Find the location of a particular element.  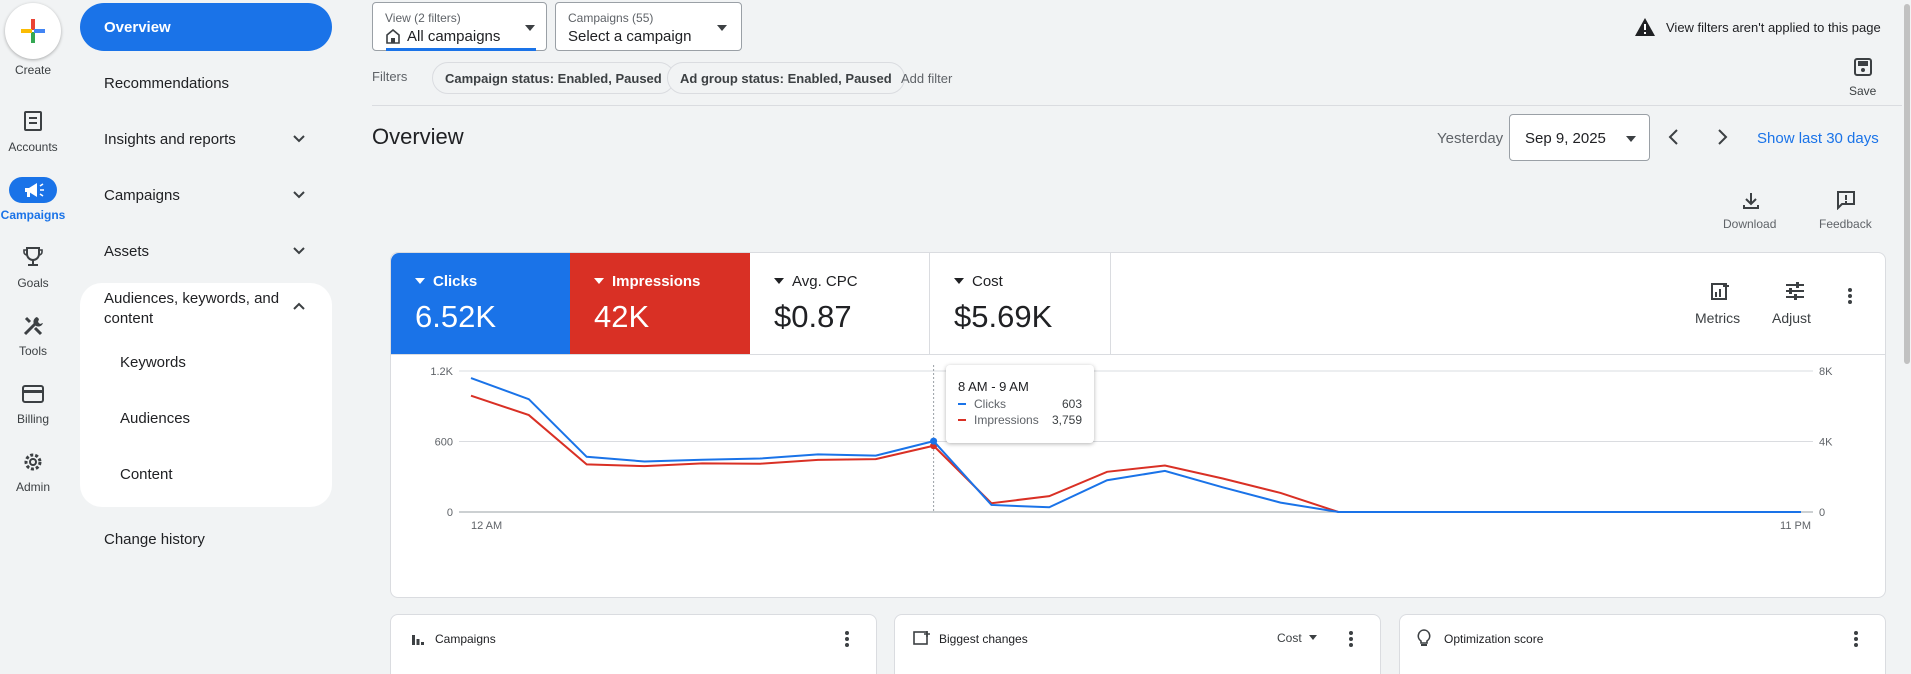

metric-tile-impressions: Impressions 42K is located at coordinates (660, 303).